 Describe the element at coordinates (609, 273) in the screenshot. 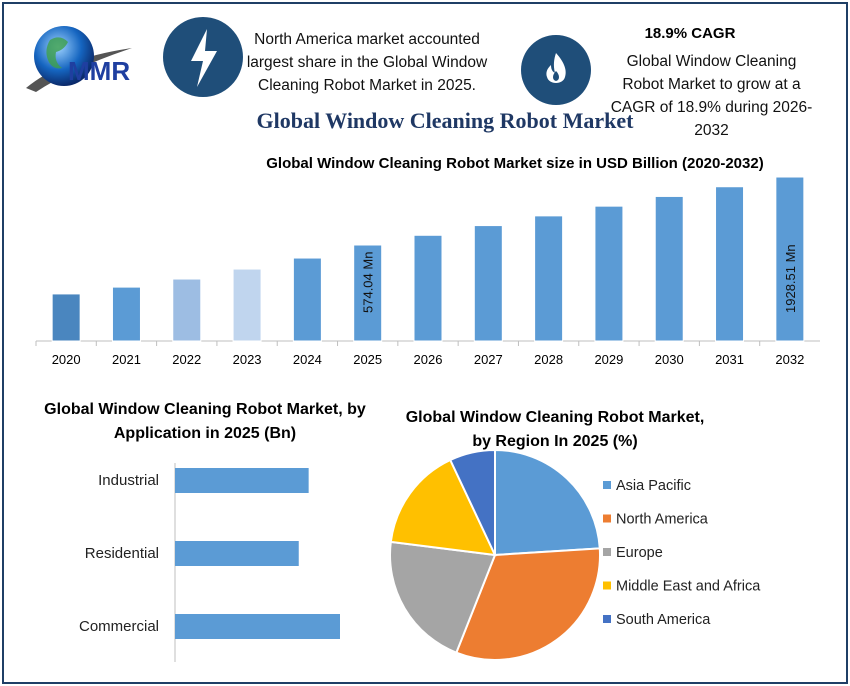

I see `bar-2029` at that location.